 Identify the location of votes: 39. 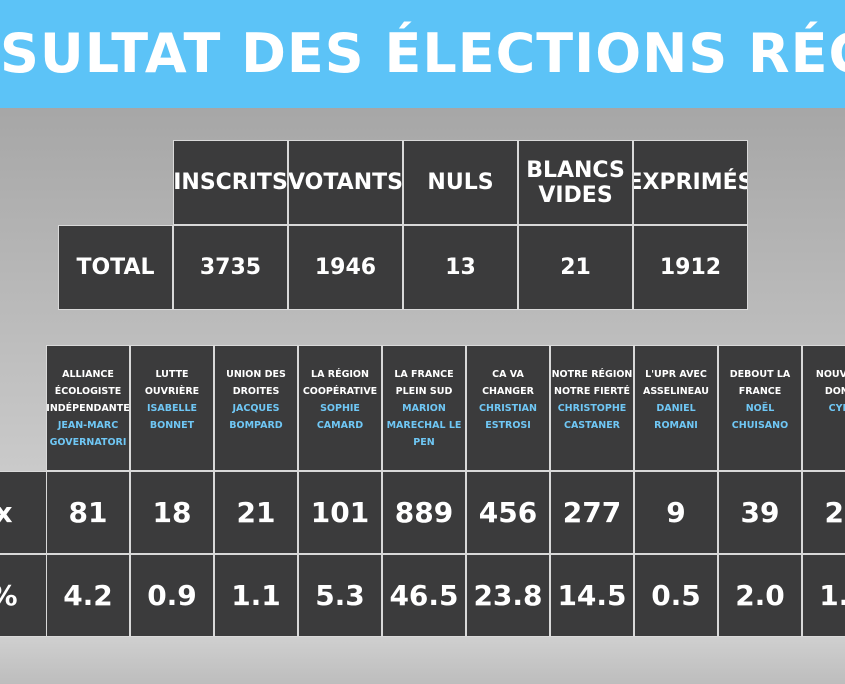
(760, 512).